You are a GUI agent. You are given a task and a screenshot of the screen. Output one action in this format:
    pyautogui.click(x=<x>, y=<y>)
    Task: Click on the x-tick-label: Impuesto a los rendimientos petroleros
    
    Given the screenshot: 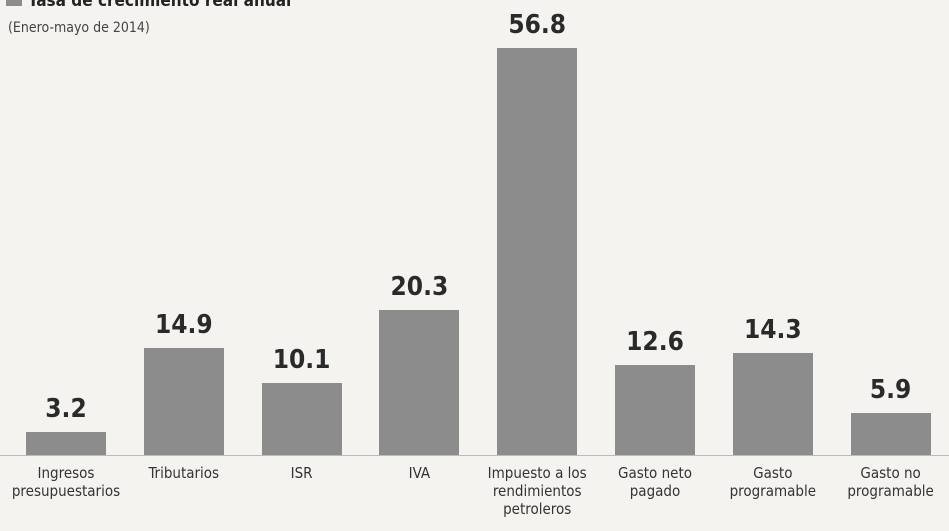 What is the action you would take?
    pyautogui.click(x=537, y=491)
    